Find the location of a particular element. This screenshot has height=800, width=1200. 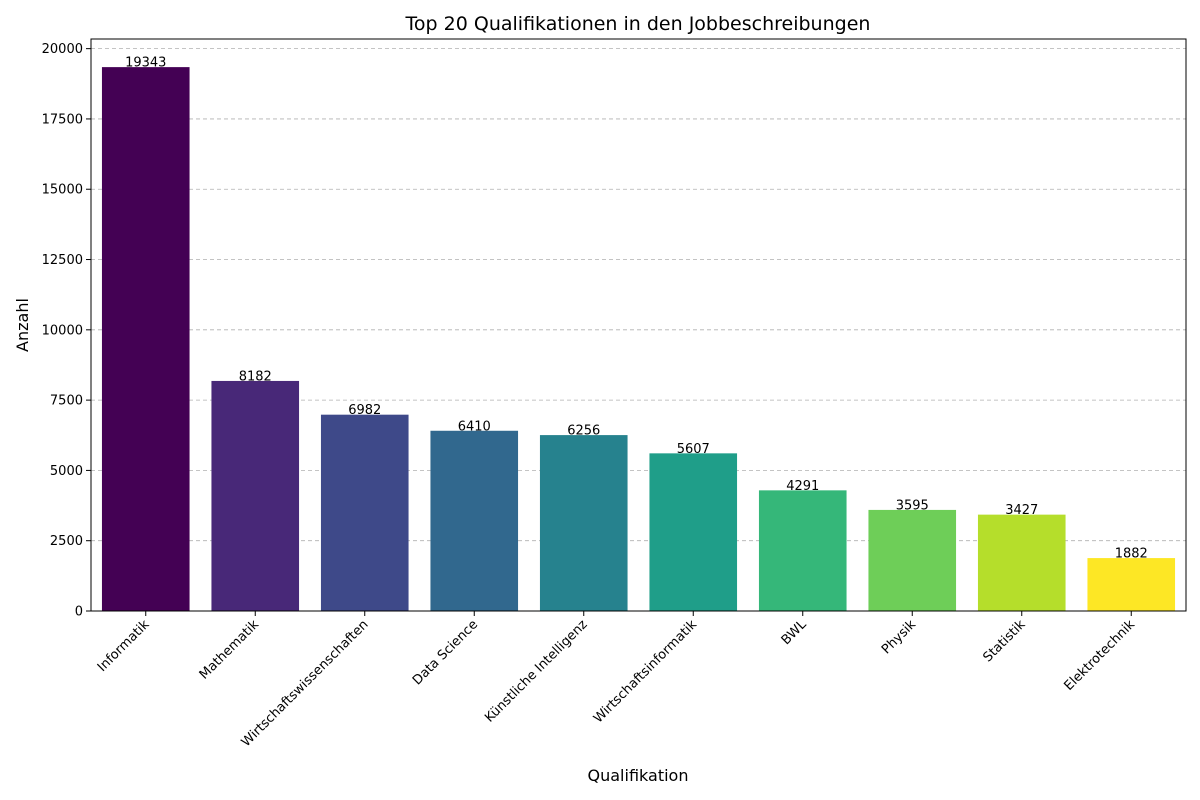

bar-elektrotechnik is located at coordinates (1131, 584).